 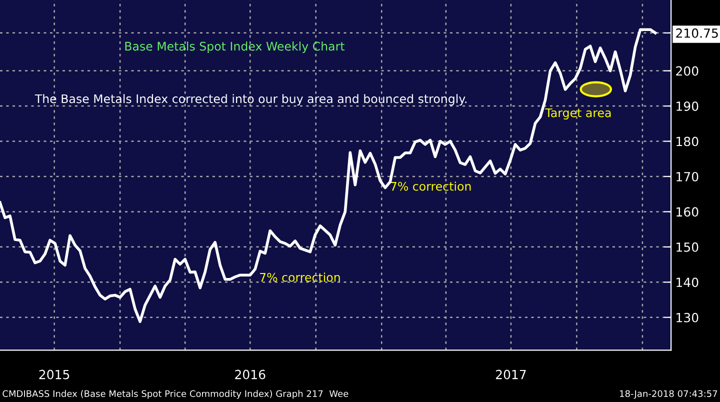 What do you see at coordinates (669, 394) in the screenshot?
I see `text: 18-Jan-2018 07:43:57` at bounding box center [669, 394].